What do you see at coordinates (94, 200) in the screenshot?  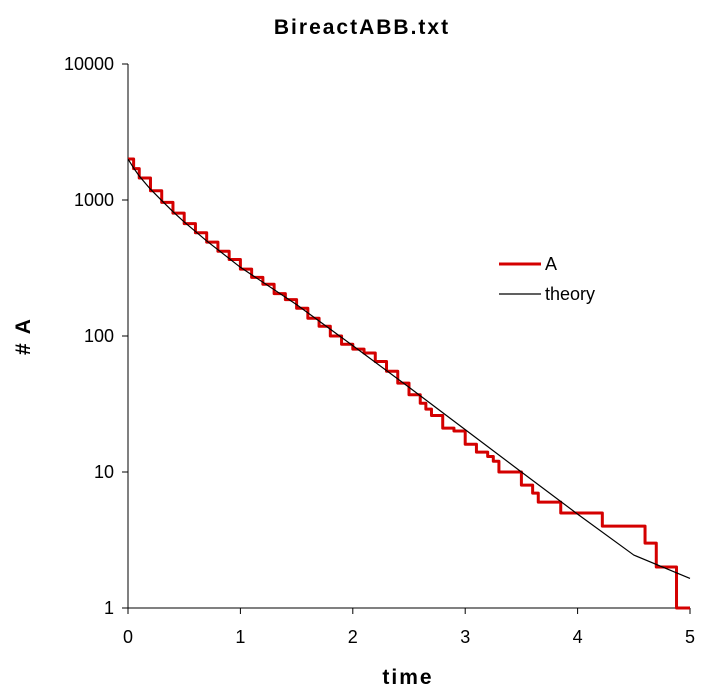 I see `y-tick-label: 1000` at bounding box center [94, 200].